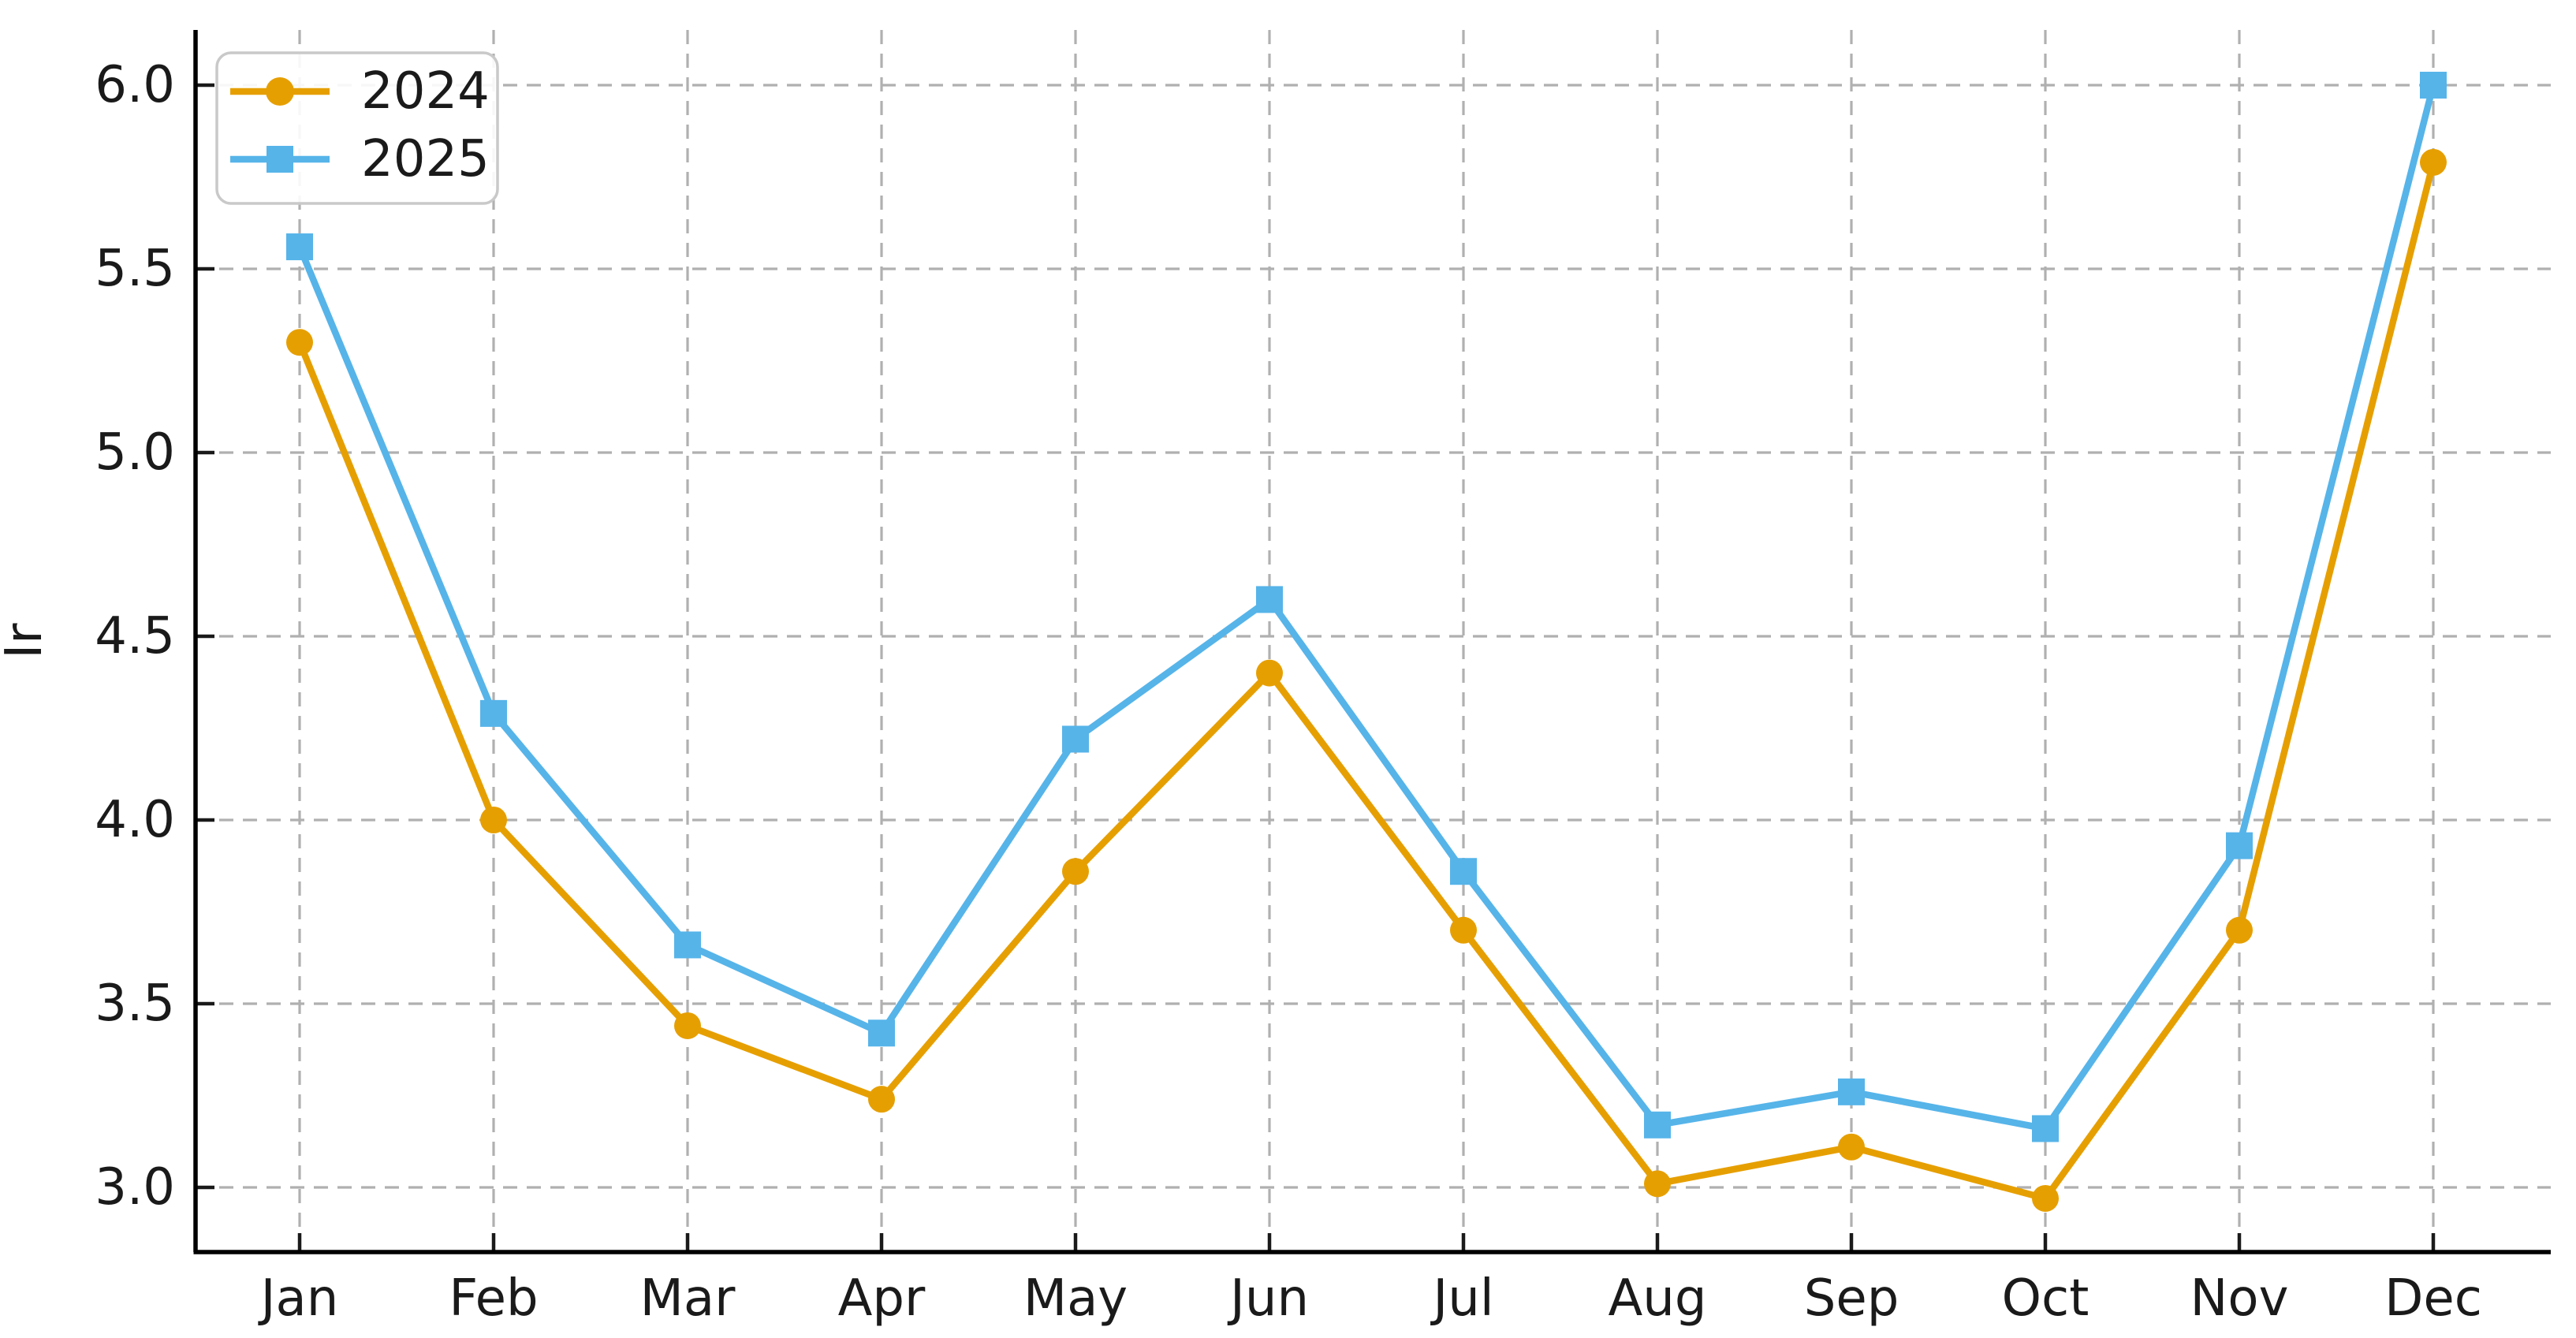 The image size is (2576, 1338). What do you see at coordinates (688, 1298) in the screenshot?
I see `x-tick-label: Mar` at bounding box center [688, 1298].